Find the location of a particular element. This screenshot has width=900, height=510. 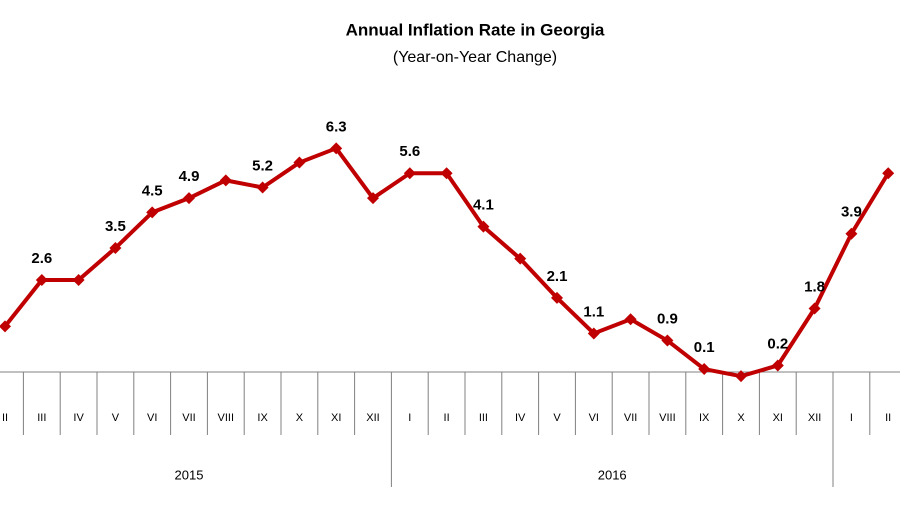

data-label: 4.5 is located at coordinates (152, 190).